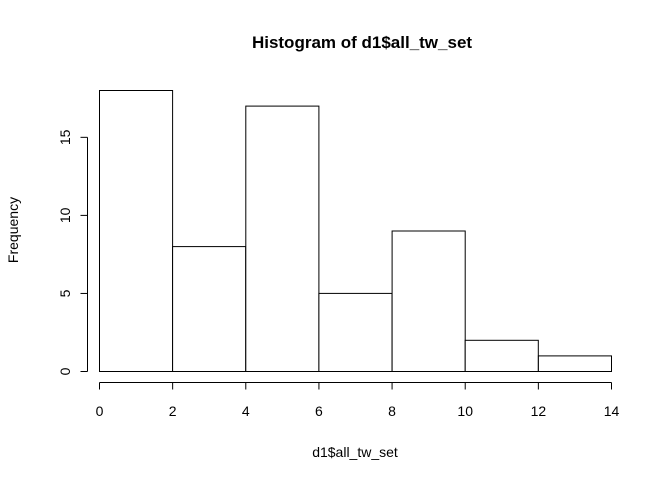 This screenshot has height=485, width=672. I want to click on x-tick-label-6: 12, so click(539, 411).